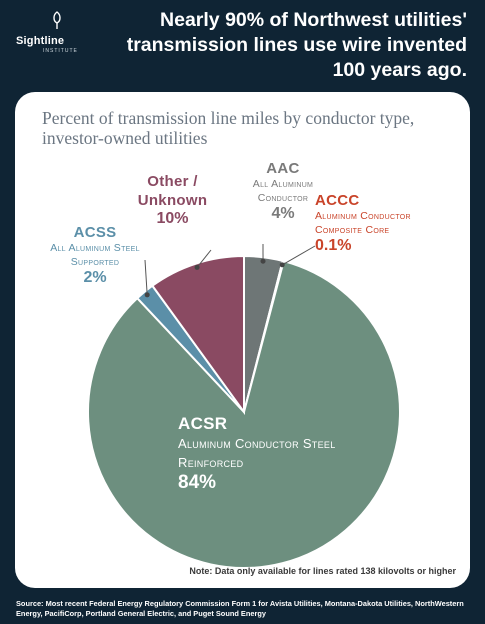 Image resolution: width=485 pixels, height=624 pixels. What do you see at coordinates (283, 168) in the screenshot?
I see `label-name-aac: AAC` at bounding box center [283, 168].